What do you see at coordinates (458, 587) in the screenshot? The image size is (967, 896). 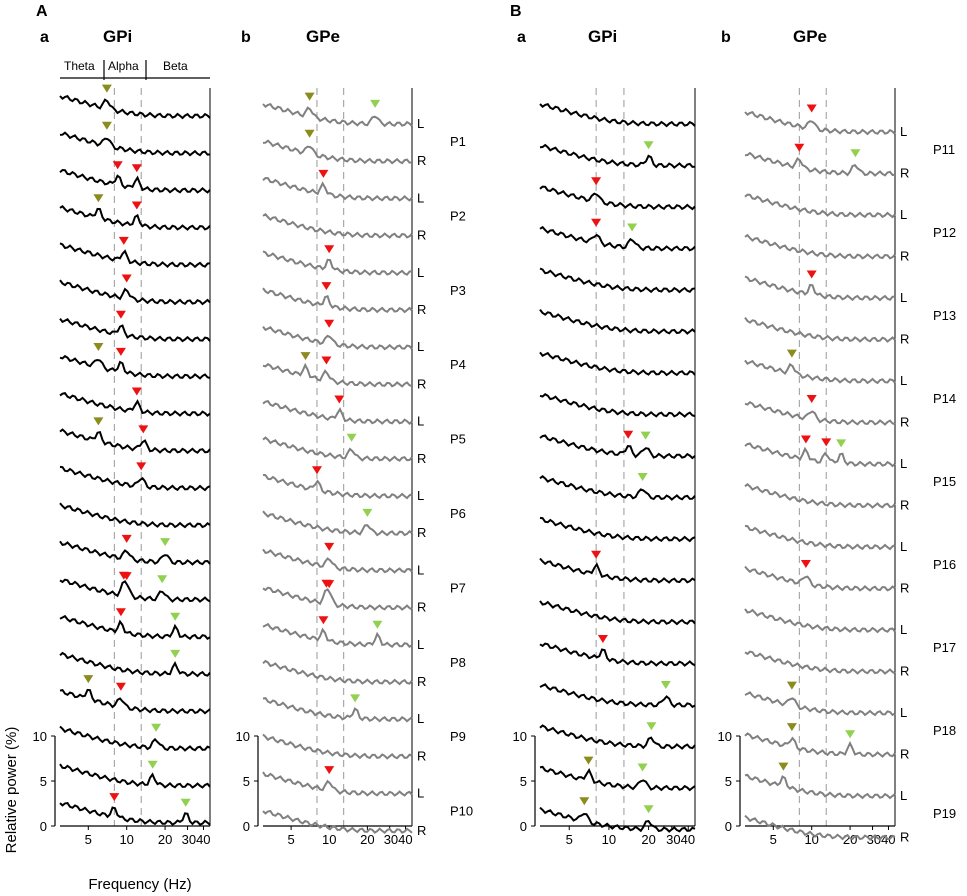 I see `patient-label-P7: P7` at bounding box center [458, 587].